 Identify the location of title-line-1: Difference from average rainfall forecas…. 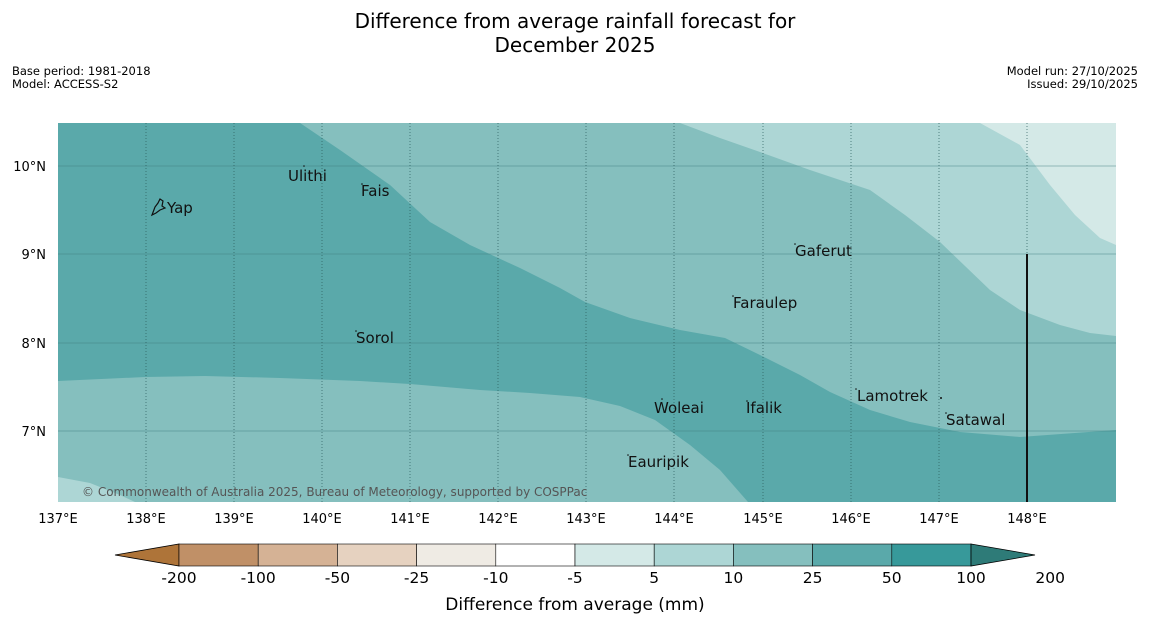
(575, 21).